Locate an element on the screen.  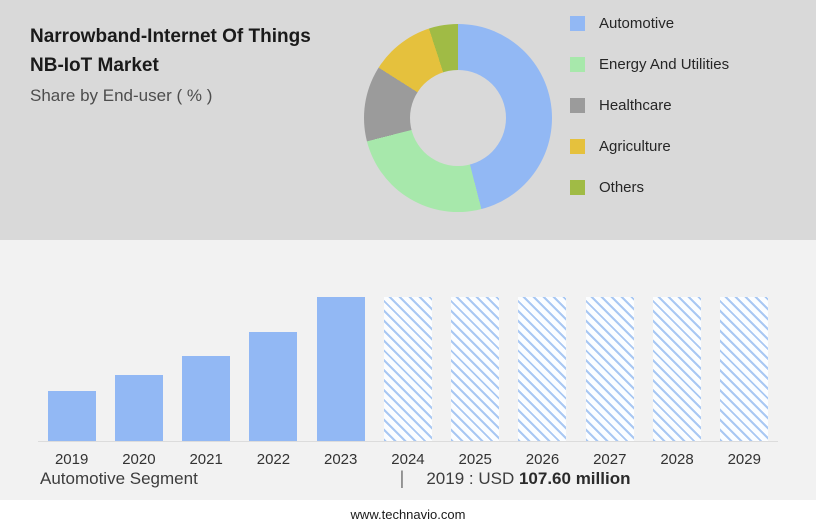
bar-column: 2022 is located at coordinates (273, 382).